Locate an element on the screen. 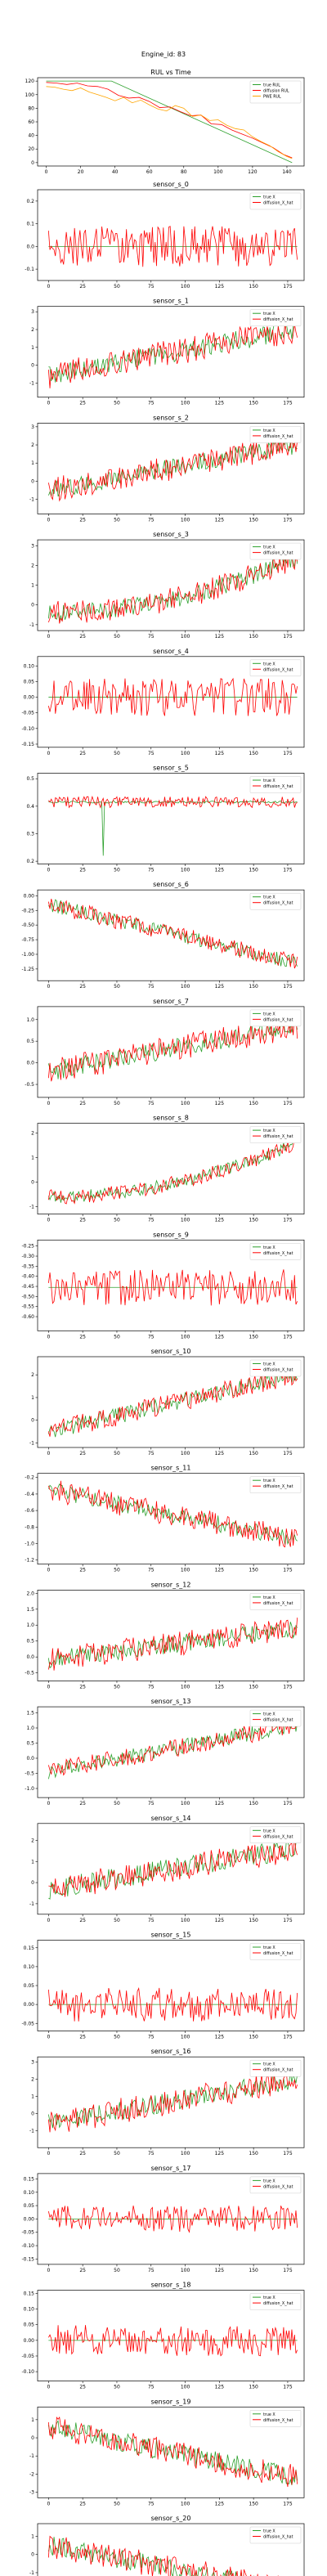  chart-title: sensor_s_11 is located at coordinates (171, 1469).